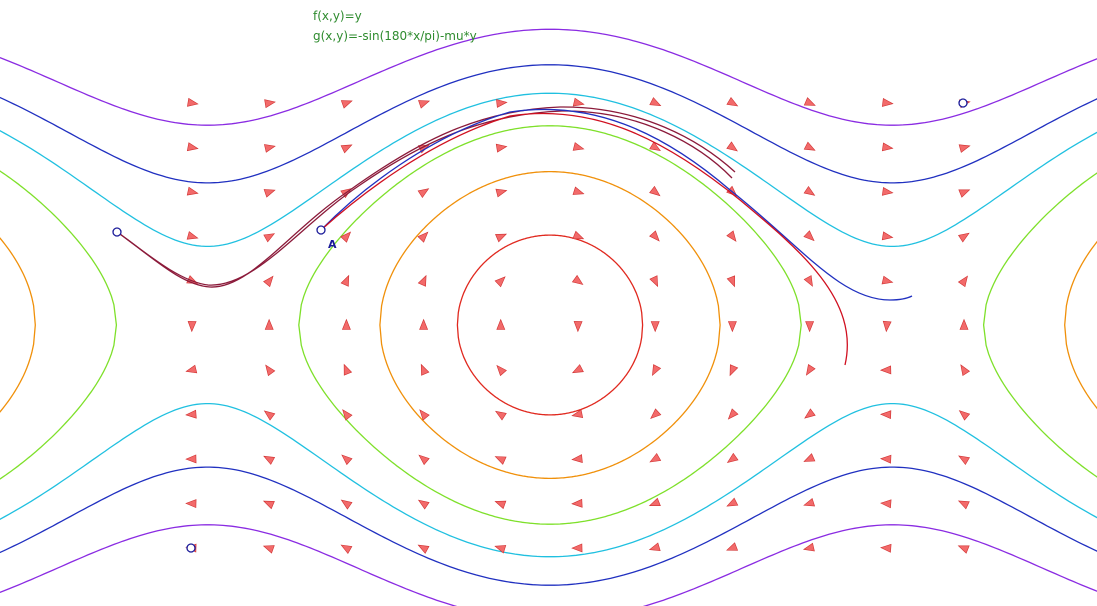  What do you see at coordinates (337, 16) in the screenshot?
I see `equation: f(x,y)=y` at bounding box center [337, 16].